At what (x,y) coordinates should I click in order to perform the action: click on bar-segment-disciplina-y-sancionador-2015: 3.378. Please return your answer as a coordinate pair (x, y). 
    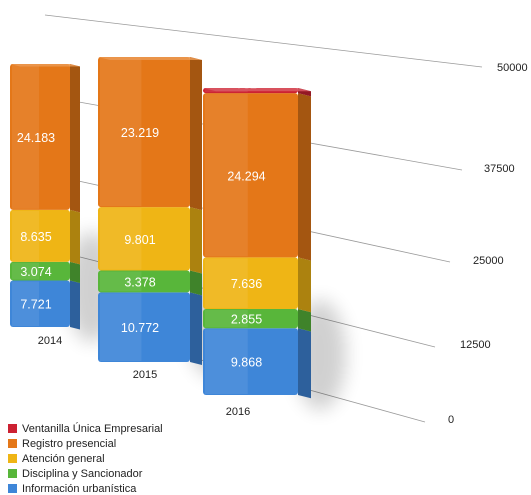
    Looking at the image, I should click on (150, 283).